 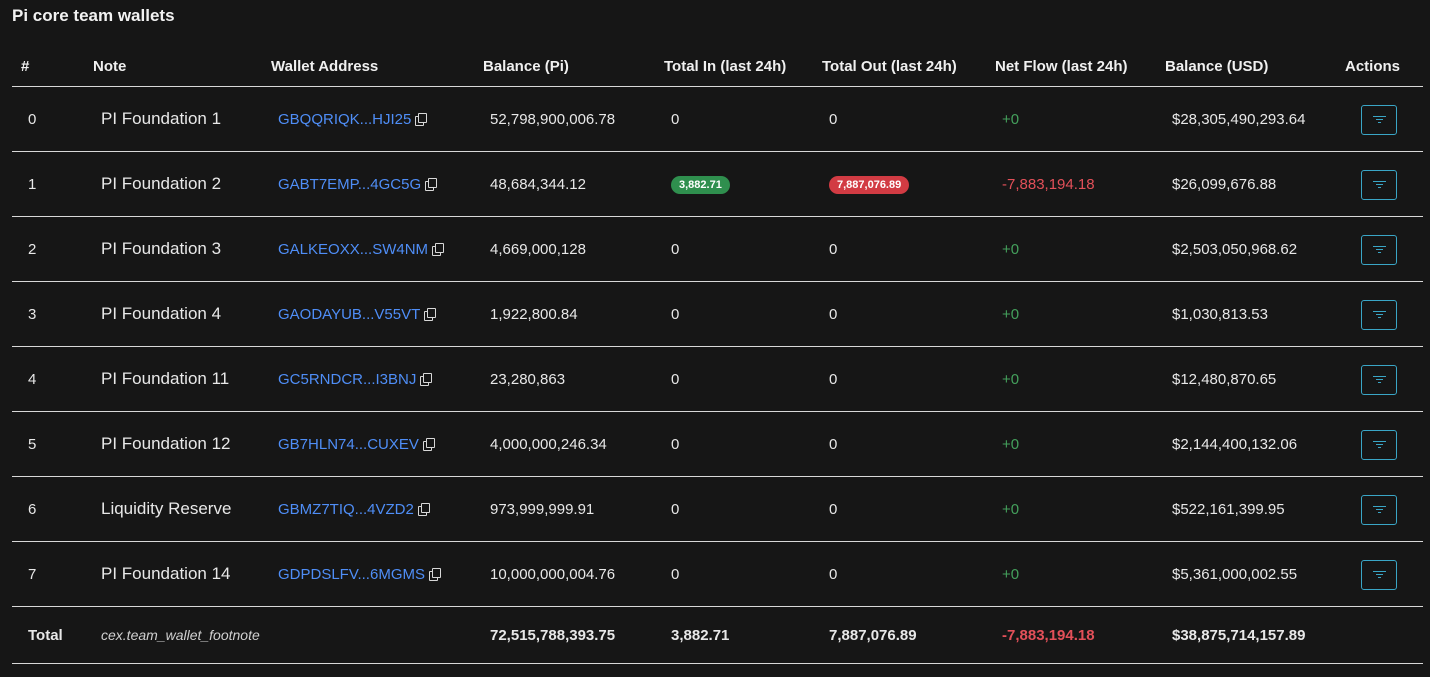 I want to click on row-address-cell: GC5RNDCR...I3BNJ, so click(x=377, y=379).